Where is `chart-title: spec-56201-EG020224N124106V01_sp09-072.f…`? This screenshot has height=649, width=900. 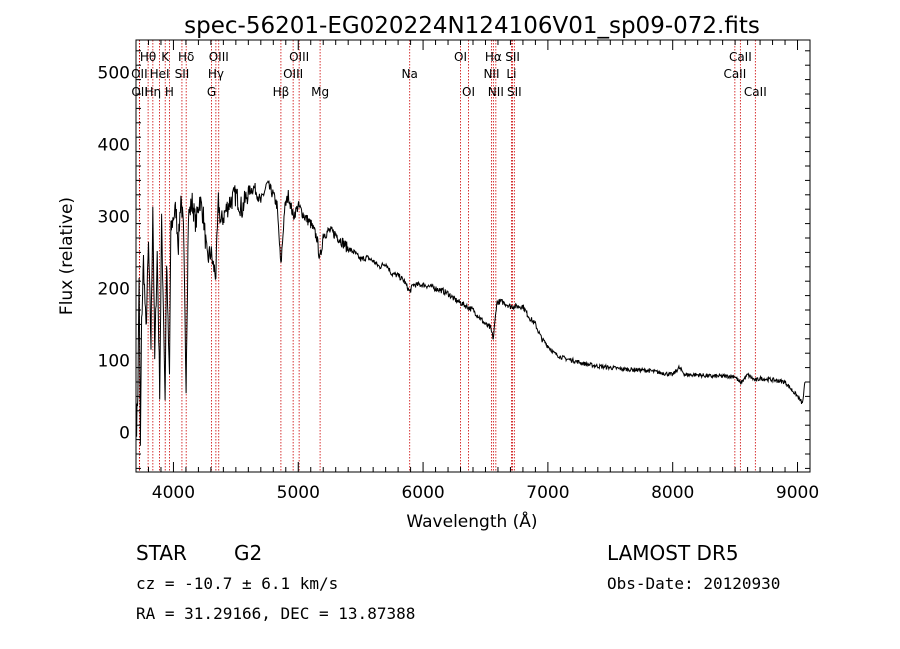 chart-title: spec-56201-EG020224N124106V01_sp09-072.f… is located at coordinates (472, 26).